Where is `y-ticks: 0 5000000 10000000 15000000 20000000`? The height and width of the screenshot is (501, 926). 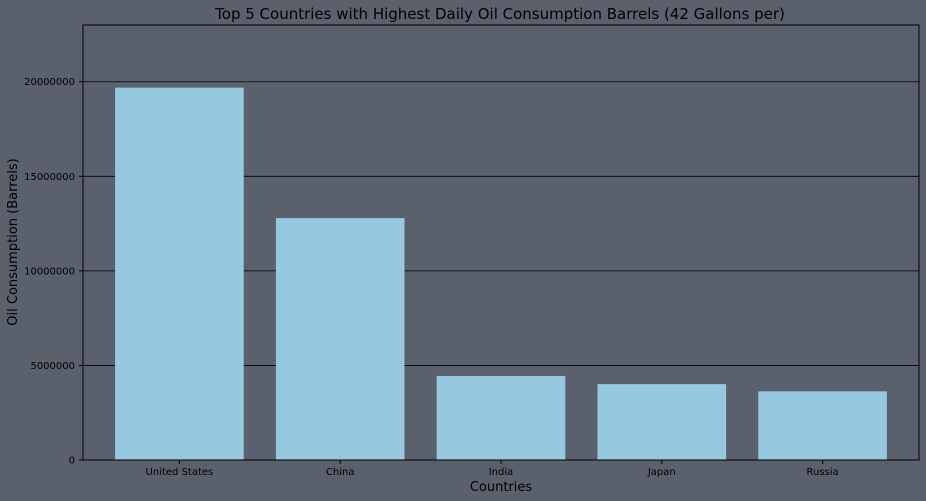 y-ticks: 0 5000000 10000000 15000000 20000000 is located at coordinates (53, 272).